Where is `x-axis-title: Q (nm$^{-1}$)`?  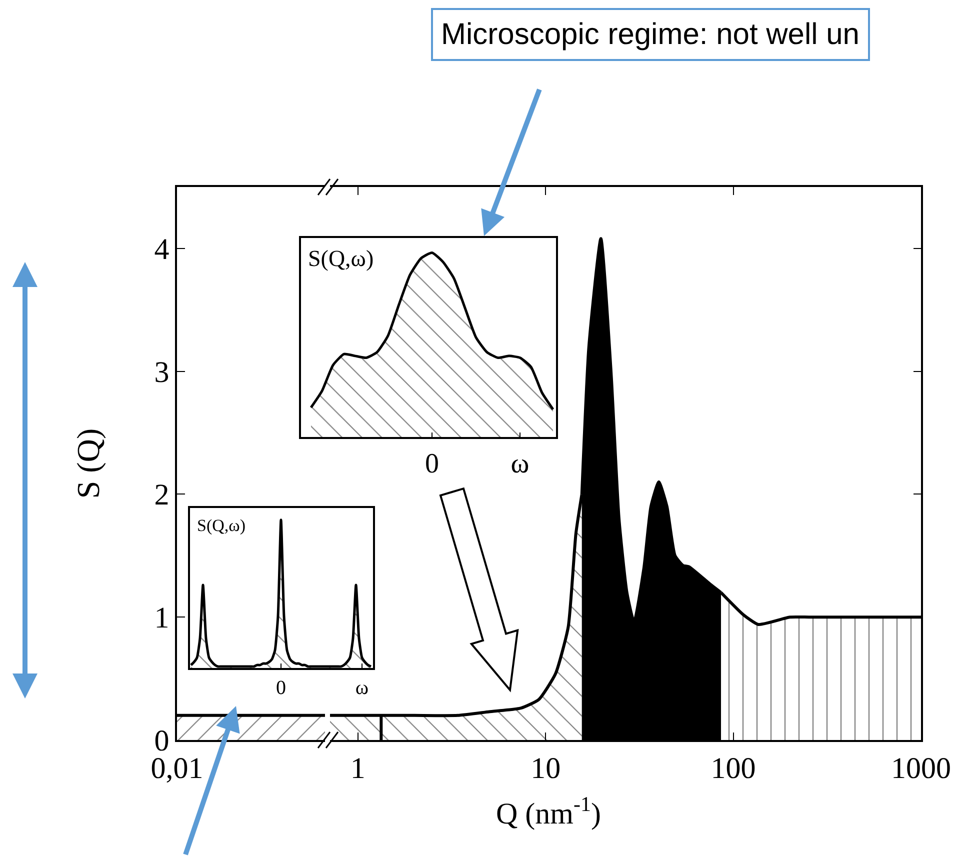
x-axis-title: Q (nm$^{-1}$) is located at coordinates (548, 811).